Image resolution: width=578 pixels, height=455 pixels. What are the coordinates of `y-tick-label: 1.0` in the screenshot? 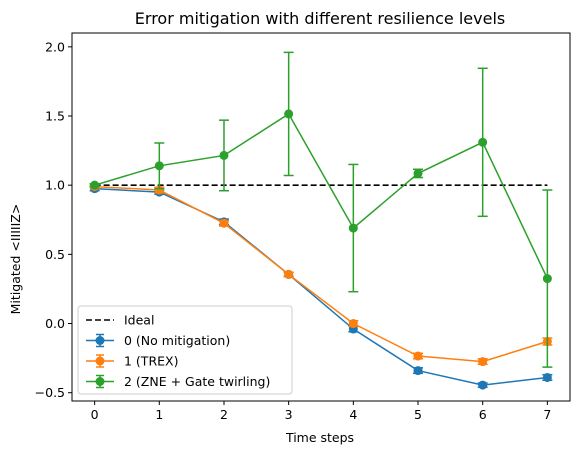 It's located at (55, 185).